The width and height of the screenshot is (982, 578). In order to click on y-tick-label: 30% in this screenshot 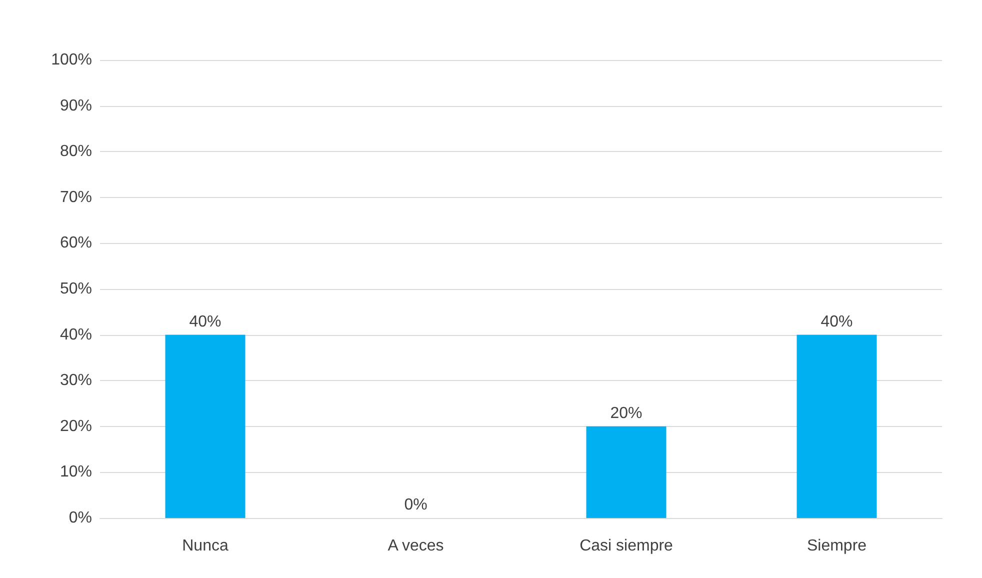, I will do `click(76, 381)`.